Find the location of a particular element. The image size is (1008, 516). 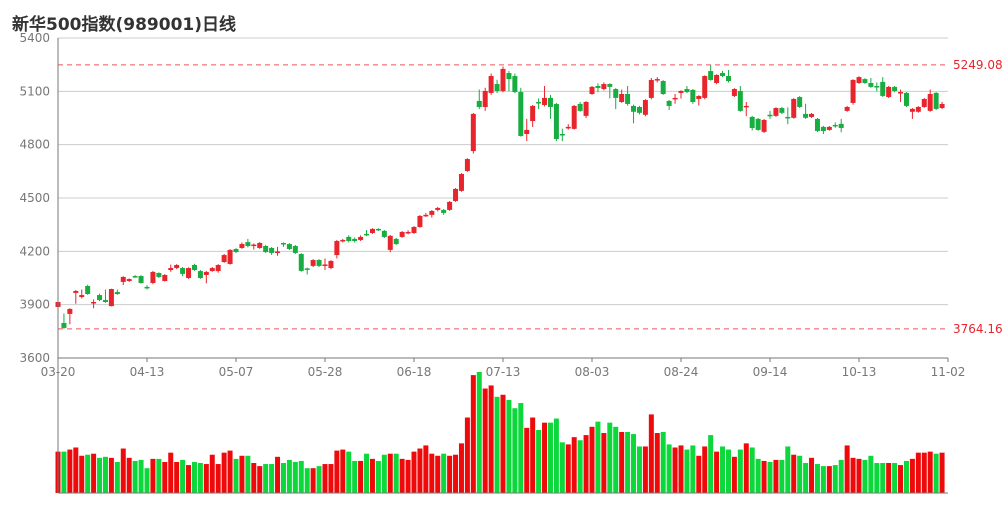

y-tick-label: 4500 is located at coordinates (34, 198).